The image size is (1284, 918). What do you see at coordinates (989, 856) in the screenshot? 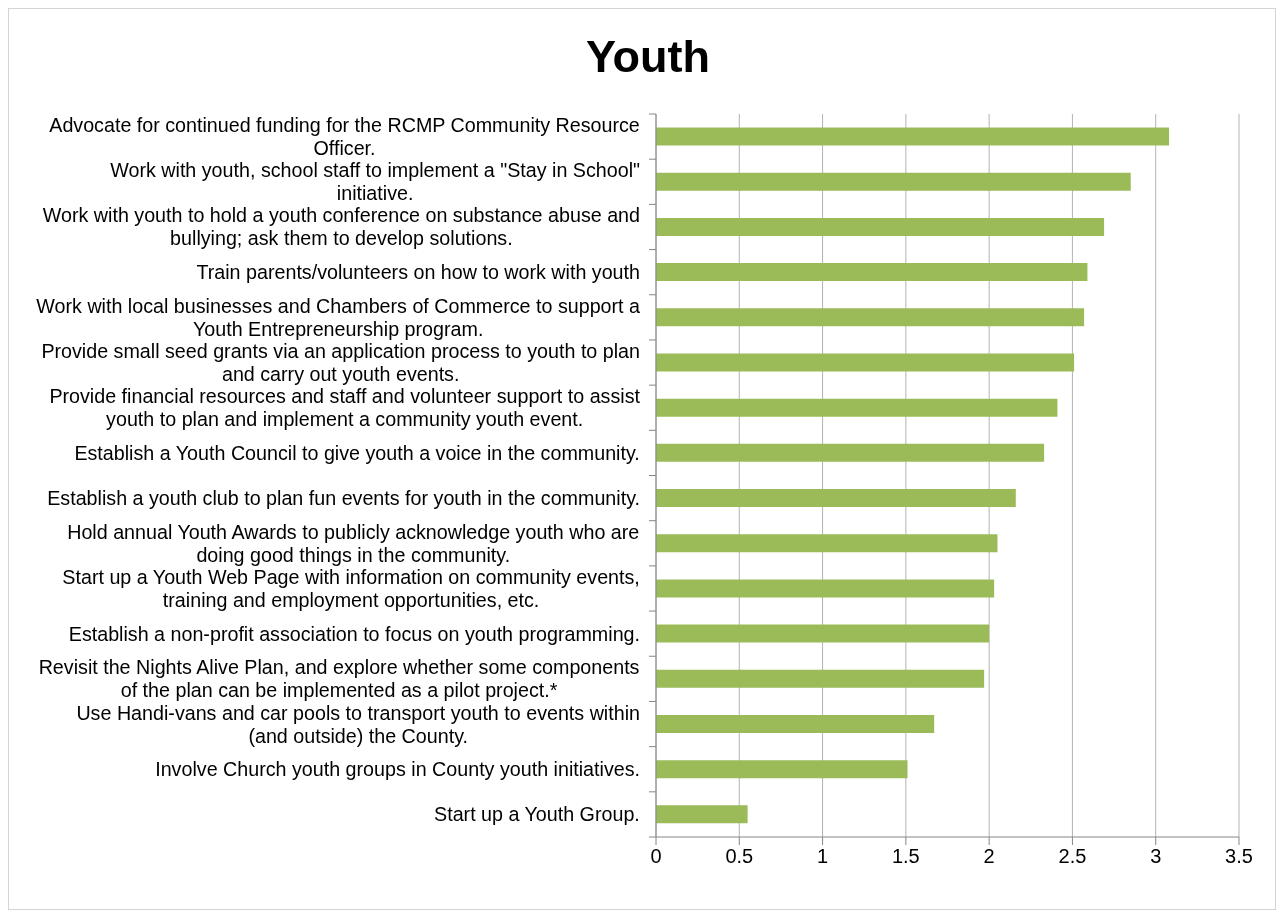
I see `x-tick-label: 2` at bounding box center [989, 856].